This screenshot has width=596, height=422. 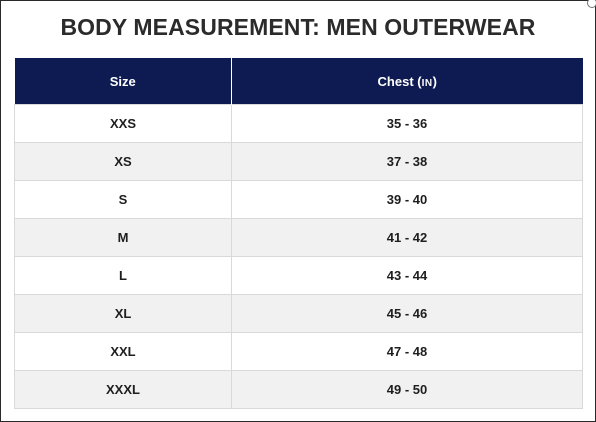 What do you see at coordinates (407, 199) in the screenshot?
I see `chest-cell: 39 - 40` at bounding box center [407, 199].